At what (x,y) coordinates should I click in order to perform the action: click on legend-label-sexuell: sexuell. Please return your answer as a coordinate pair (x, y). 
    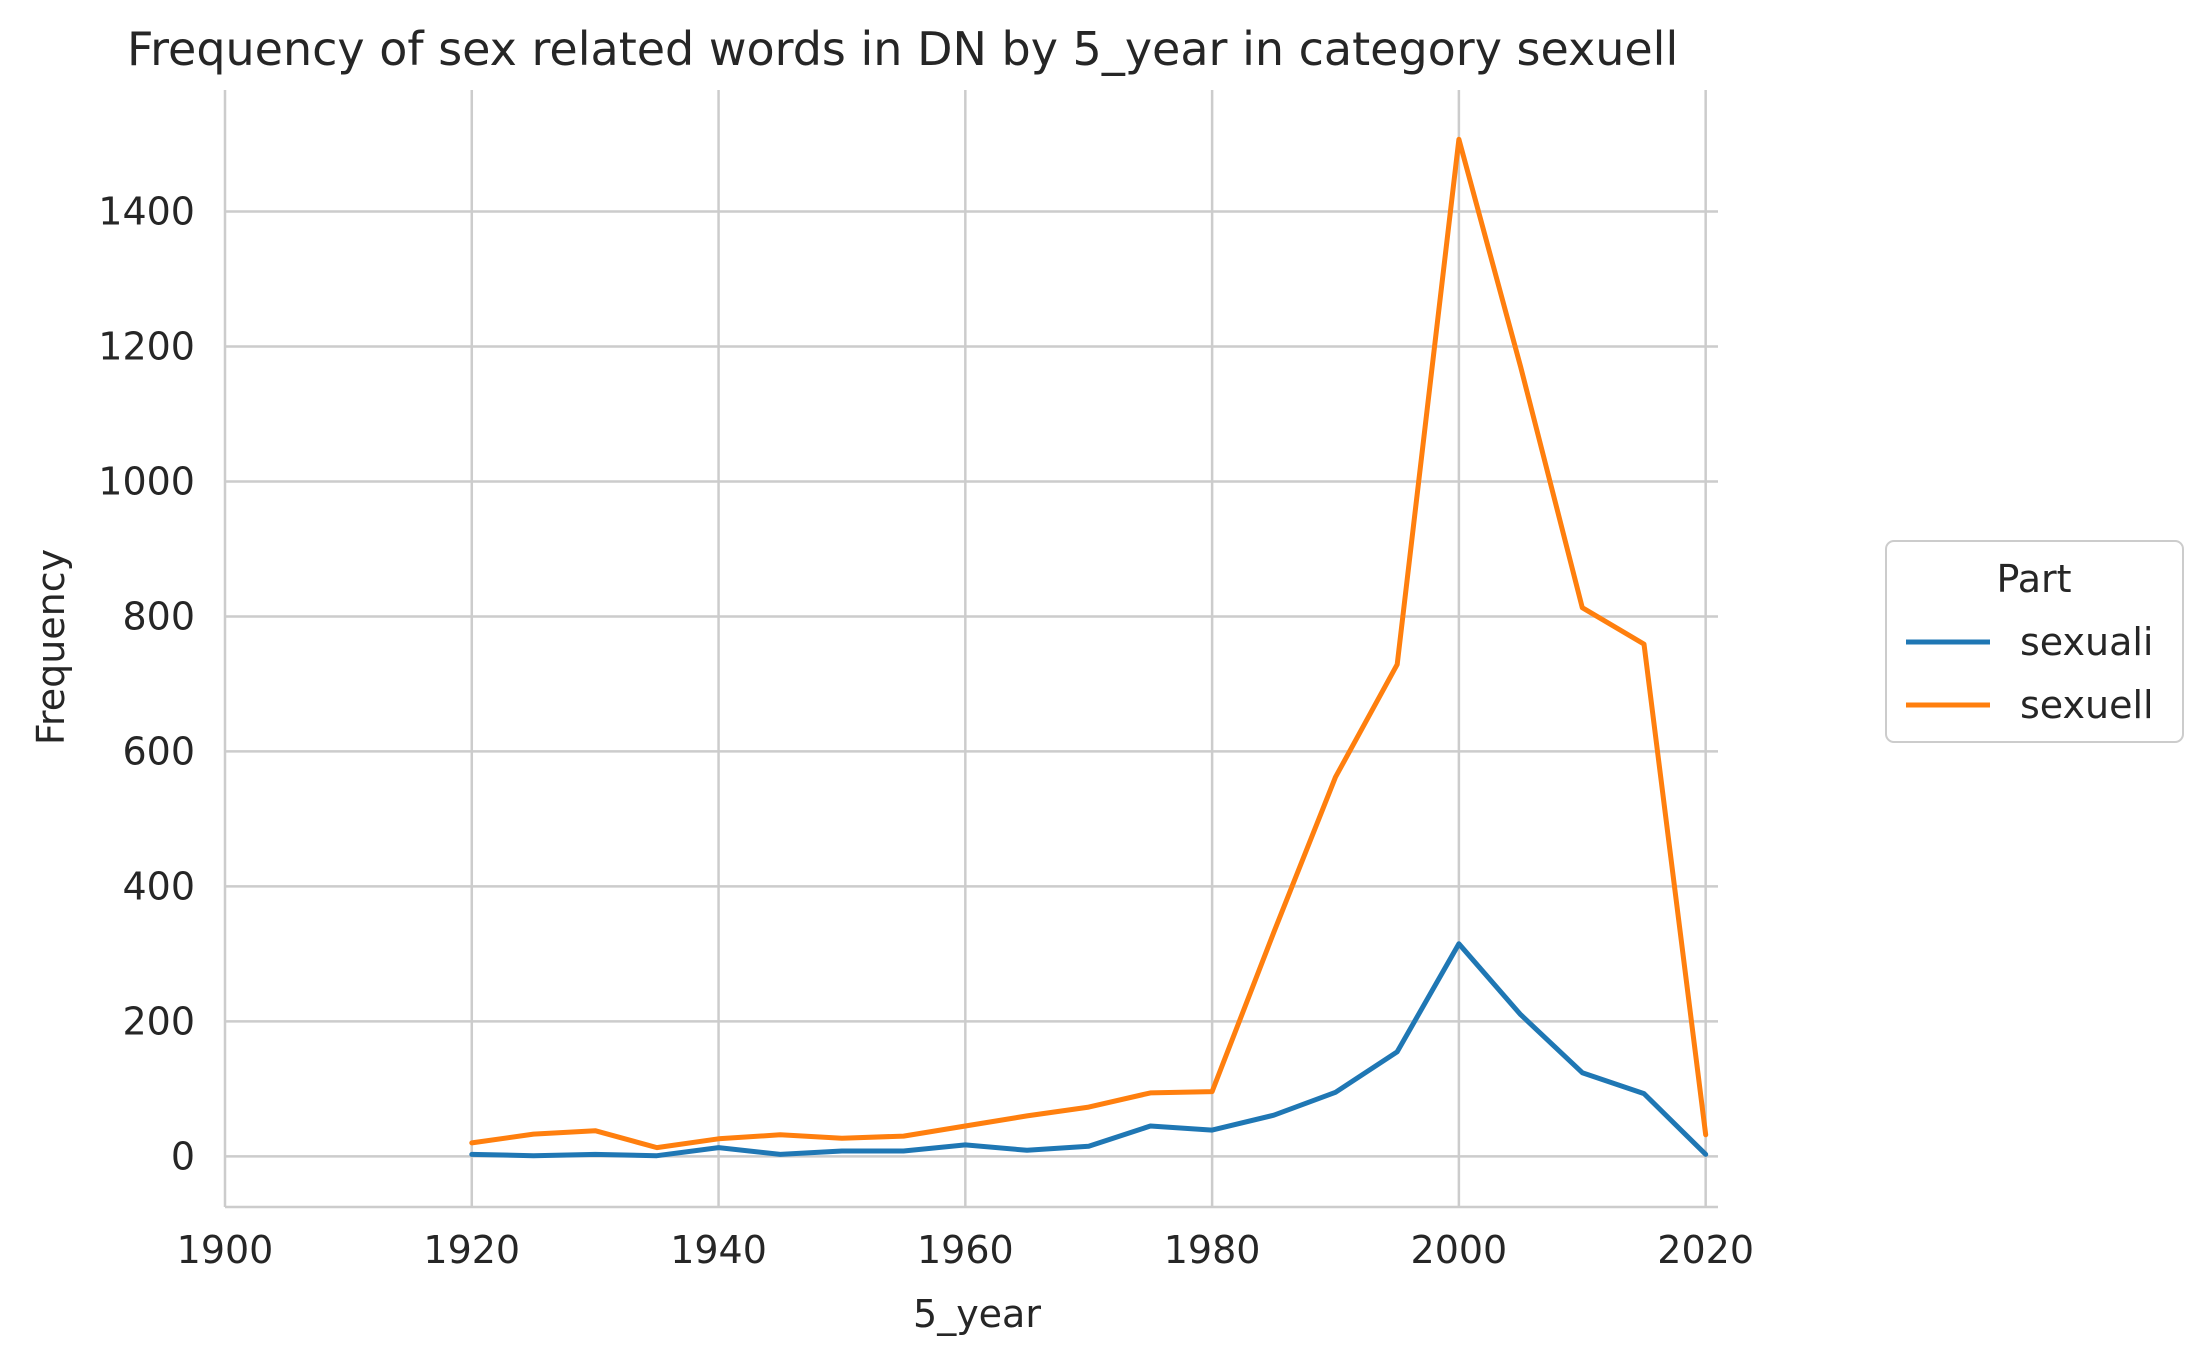
    Looking at the image, I should click on (2087, 705).